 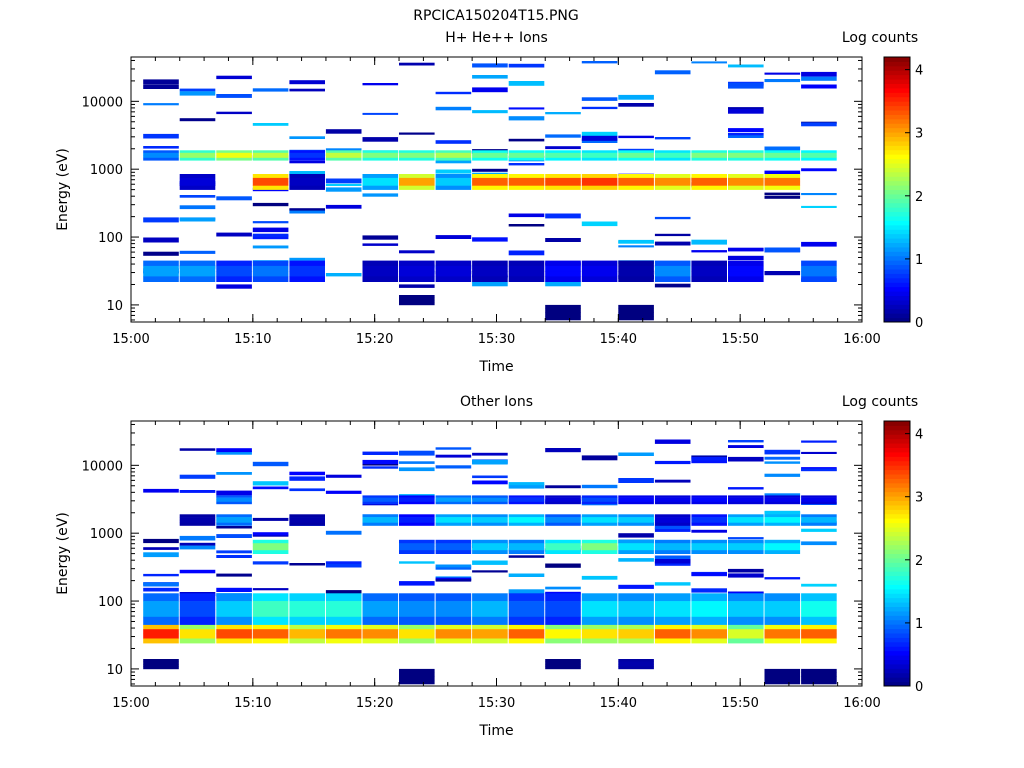 What do you see at coordinates (882, 180) in the screenshot?
I see `colorbar: 0 1 2 3 4 Log counts` at bounding box center [882, 180].